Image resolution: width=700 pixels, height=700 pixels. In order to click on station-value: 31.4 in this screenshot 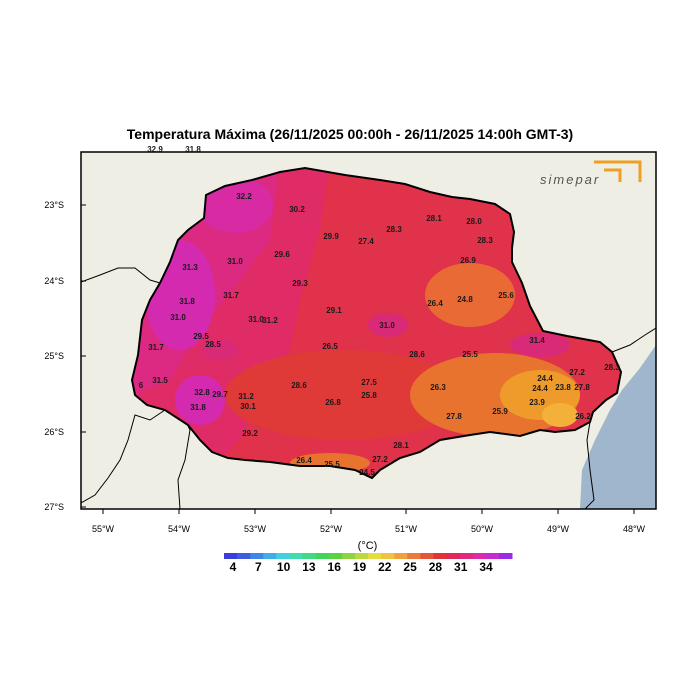, I will do `click(537, 340)`.